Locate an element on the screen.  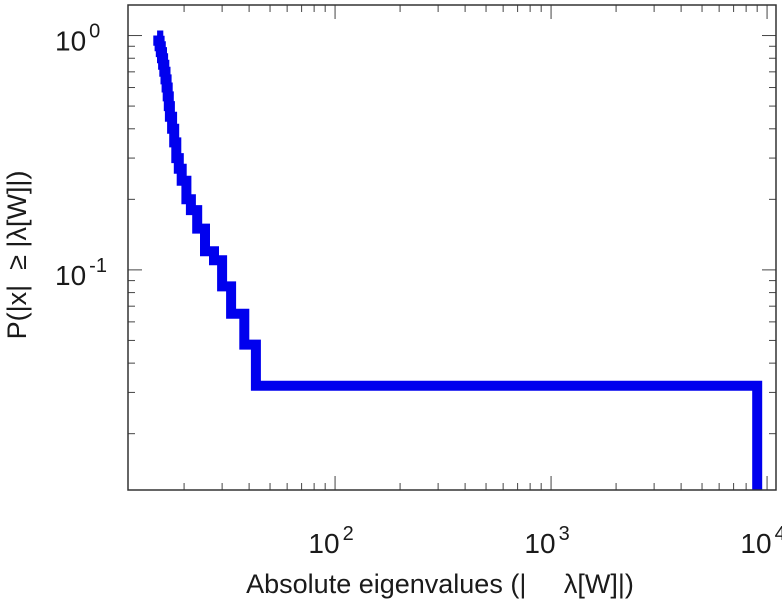
x-tick-label: 10 3 is located at coordinates (546, 541).